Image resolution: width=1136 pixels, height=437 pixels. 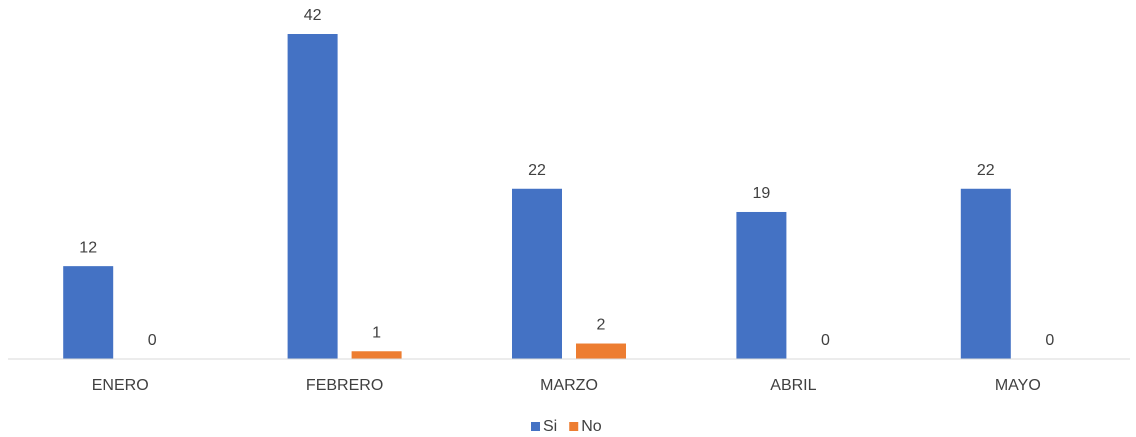 What do you see at coordinates (550, 426) in the screenshot?
I see `legend-label: Si` at bounding box center [550, 426].